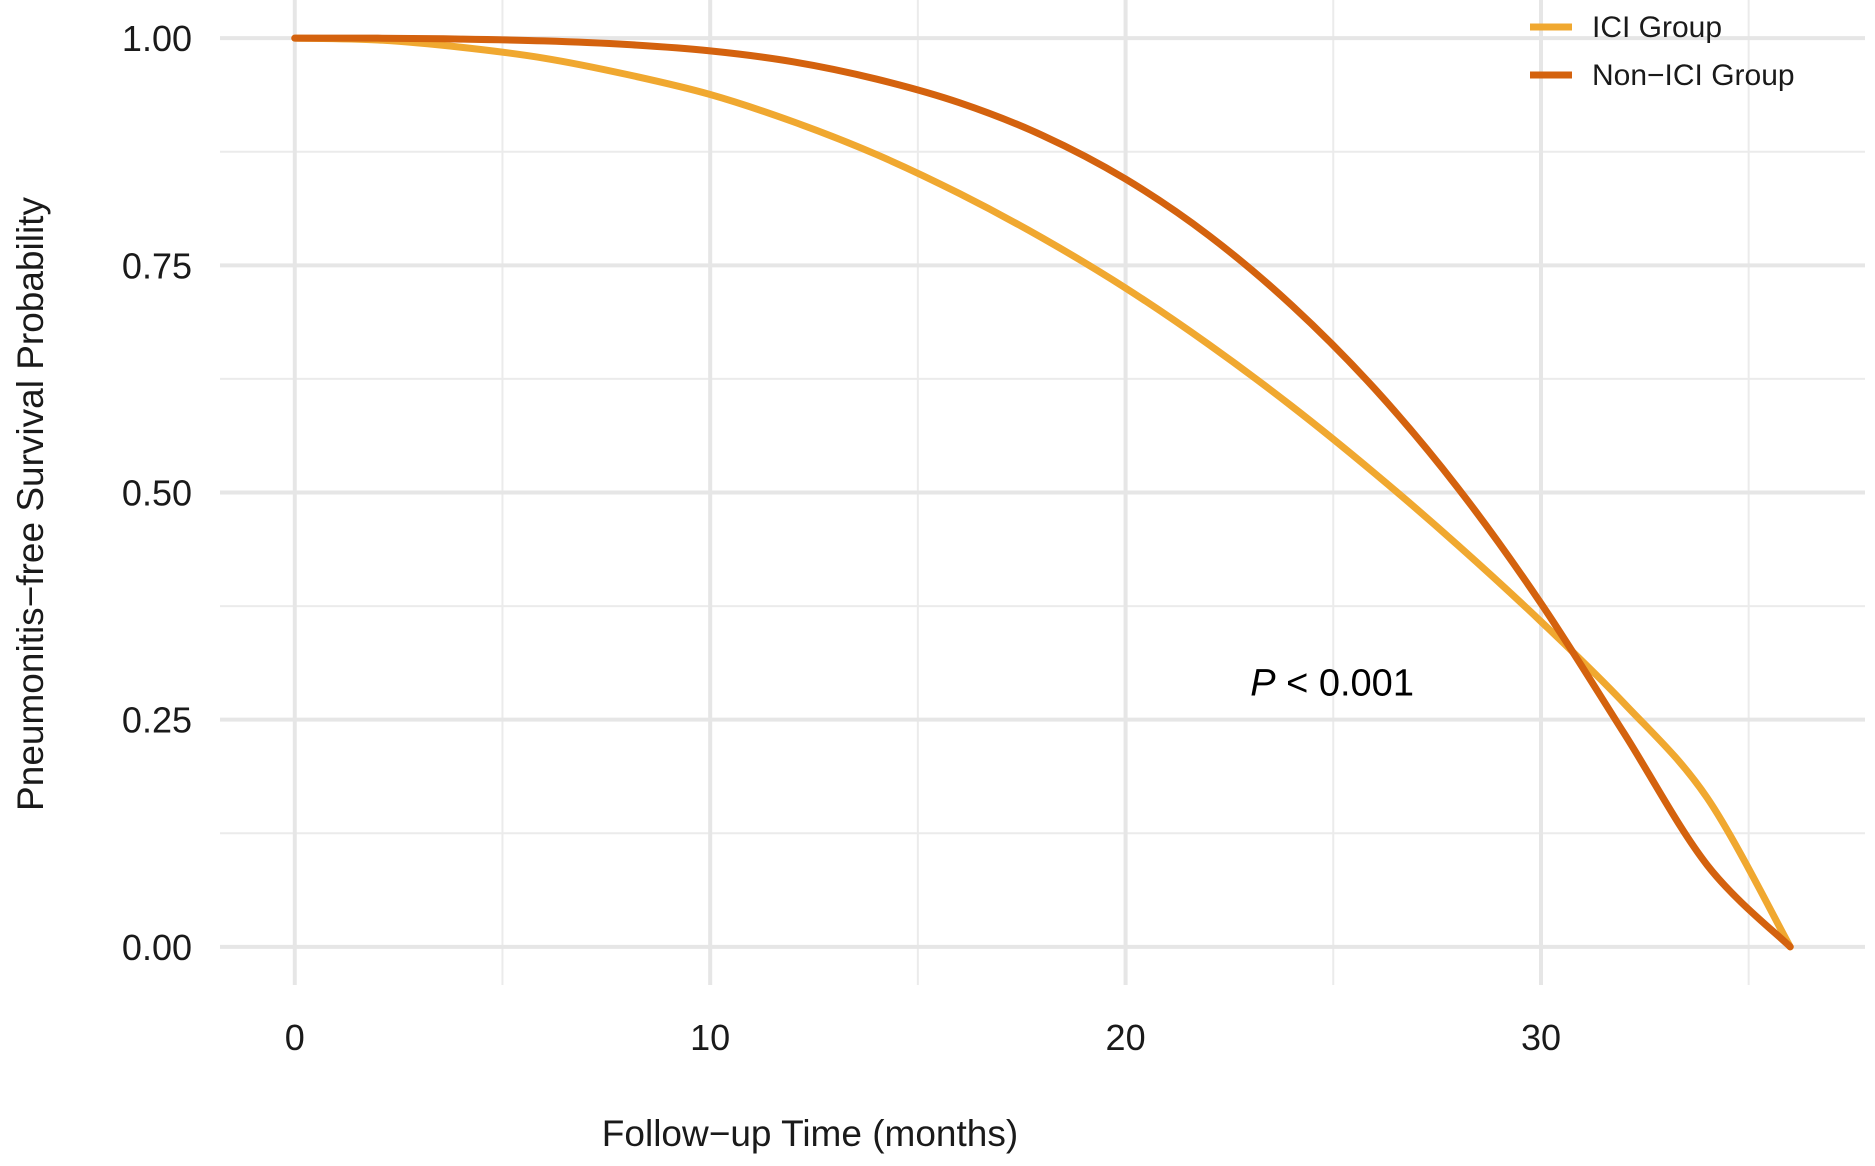 This screenshot has width=1875, height=1166. What do you see at coordinates (157, 720) in the screenshot?
I see `y-tick-label: 0.25` at bounding box center [157, 720].